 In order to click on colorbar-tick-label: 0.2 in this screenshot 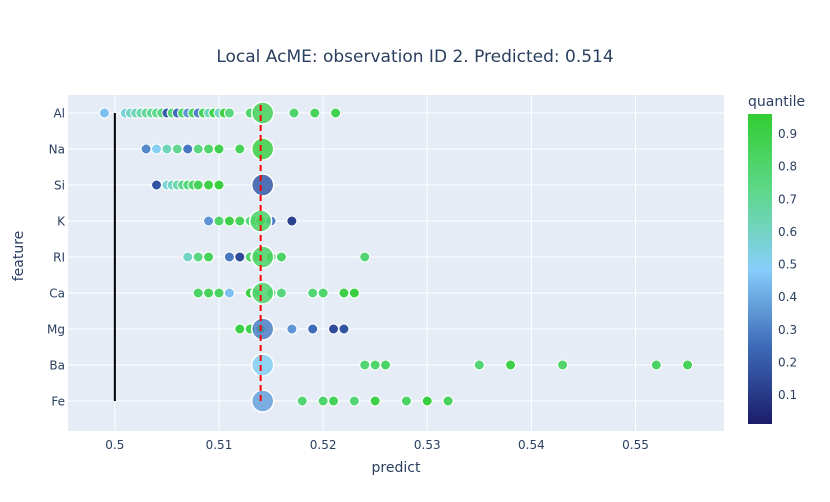, I will do `click(787, 363)`.